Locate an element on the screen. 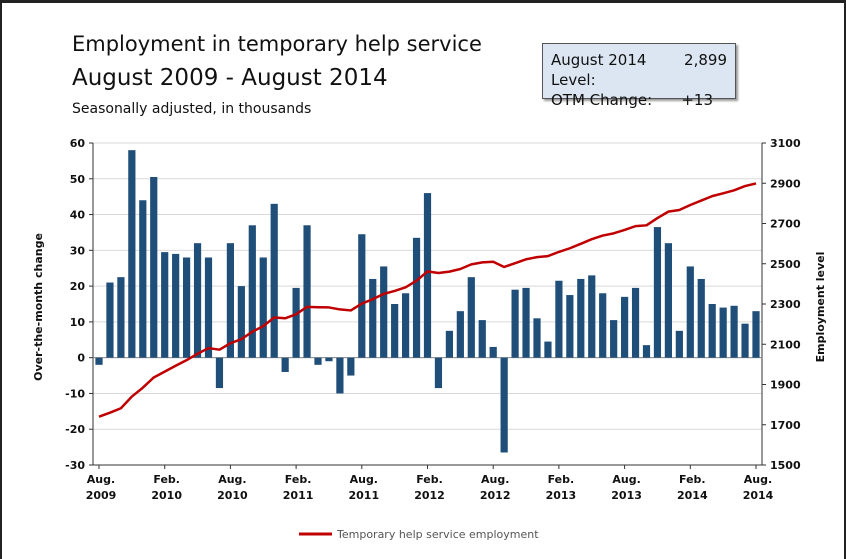 The image size is (846, 559). x-tick-label: Feb. 2010 is located at coordinates (166, 487).